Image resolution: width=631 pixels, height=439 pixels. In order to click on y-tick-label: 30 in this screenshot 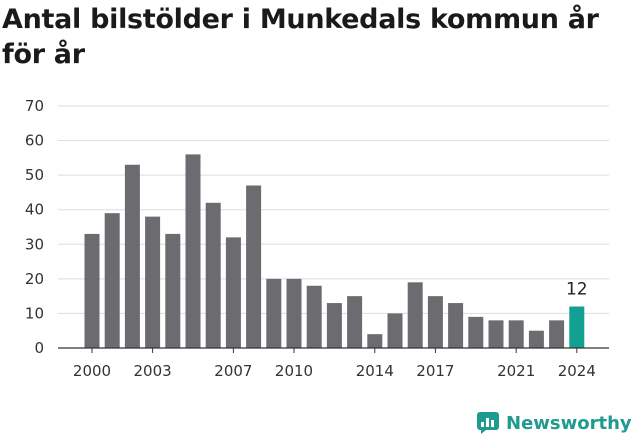, I will do `click(34, 244)`.